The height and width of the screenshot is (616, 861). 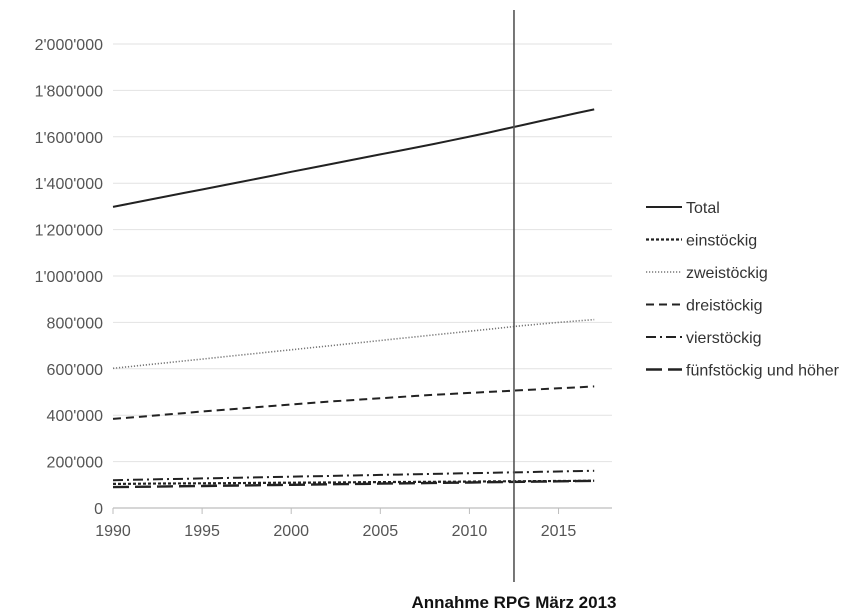 What do you see at coordinates (202, 531) in the screenshot?
I see `x-tick-label: 1995` at bounding box center [202, 531].